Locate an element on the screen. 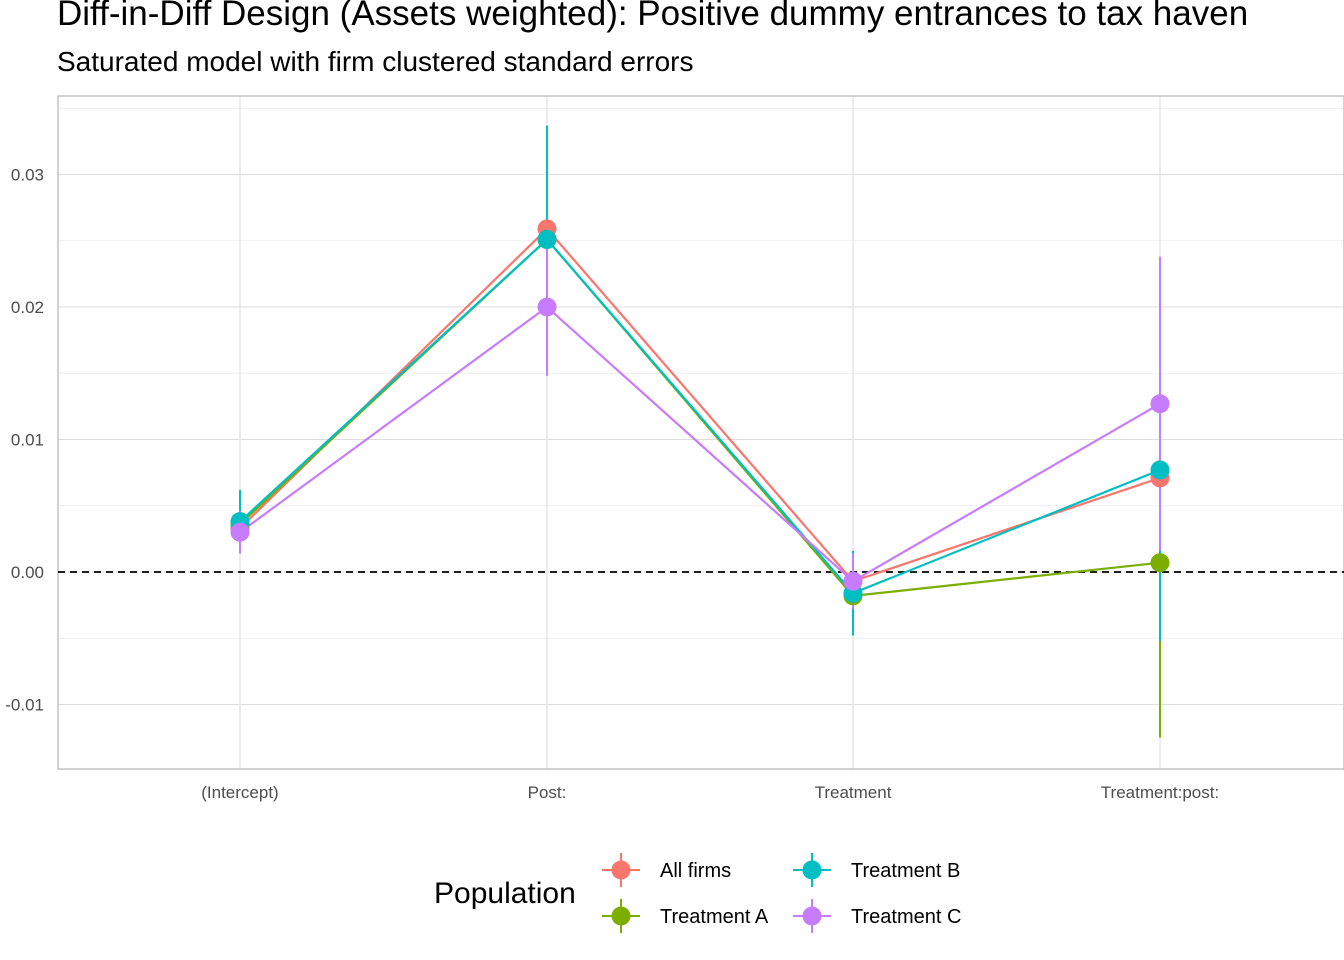 The image size is (1344, 960). y-tick-label: 0.02 is located at coordinates (27, 307).